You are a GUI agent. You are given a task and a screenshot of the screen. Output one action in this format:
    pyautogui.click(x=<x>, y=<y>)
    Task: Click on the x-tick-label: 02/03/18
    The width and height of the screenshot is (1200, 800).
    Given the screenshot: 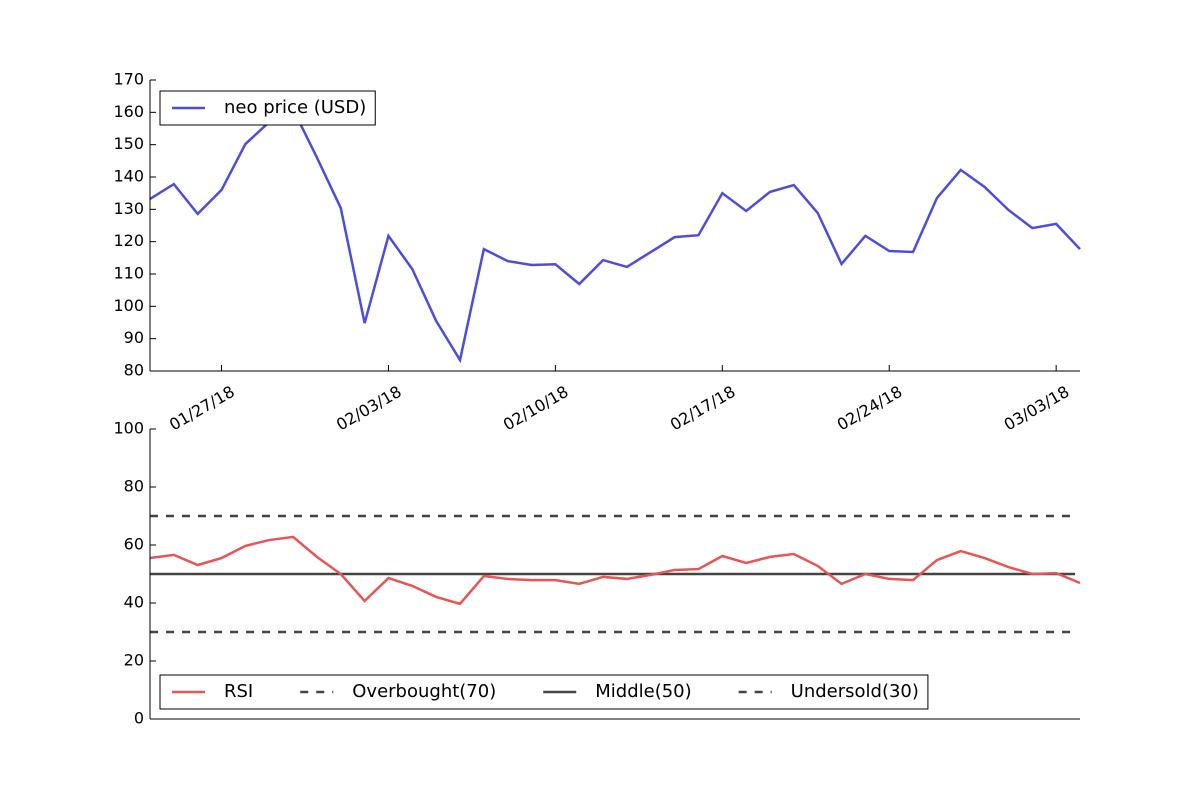 What is the action you would take?
    pyautogui.click(x=369, y=408)
    